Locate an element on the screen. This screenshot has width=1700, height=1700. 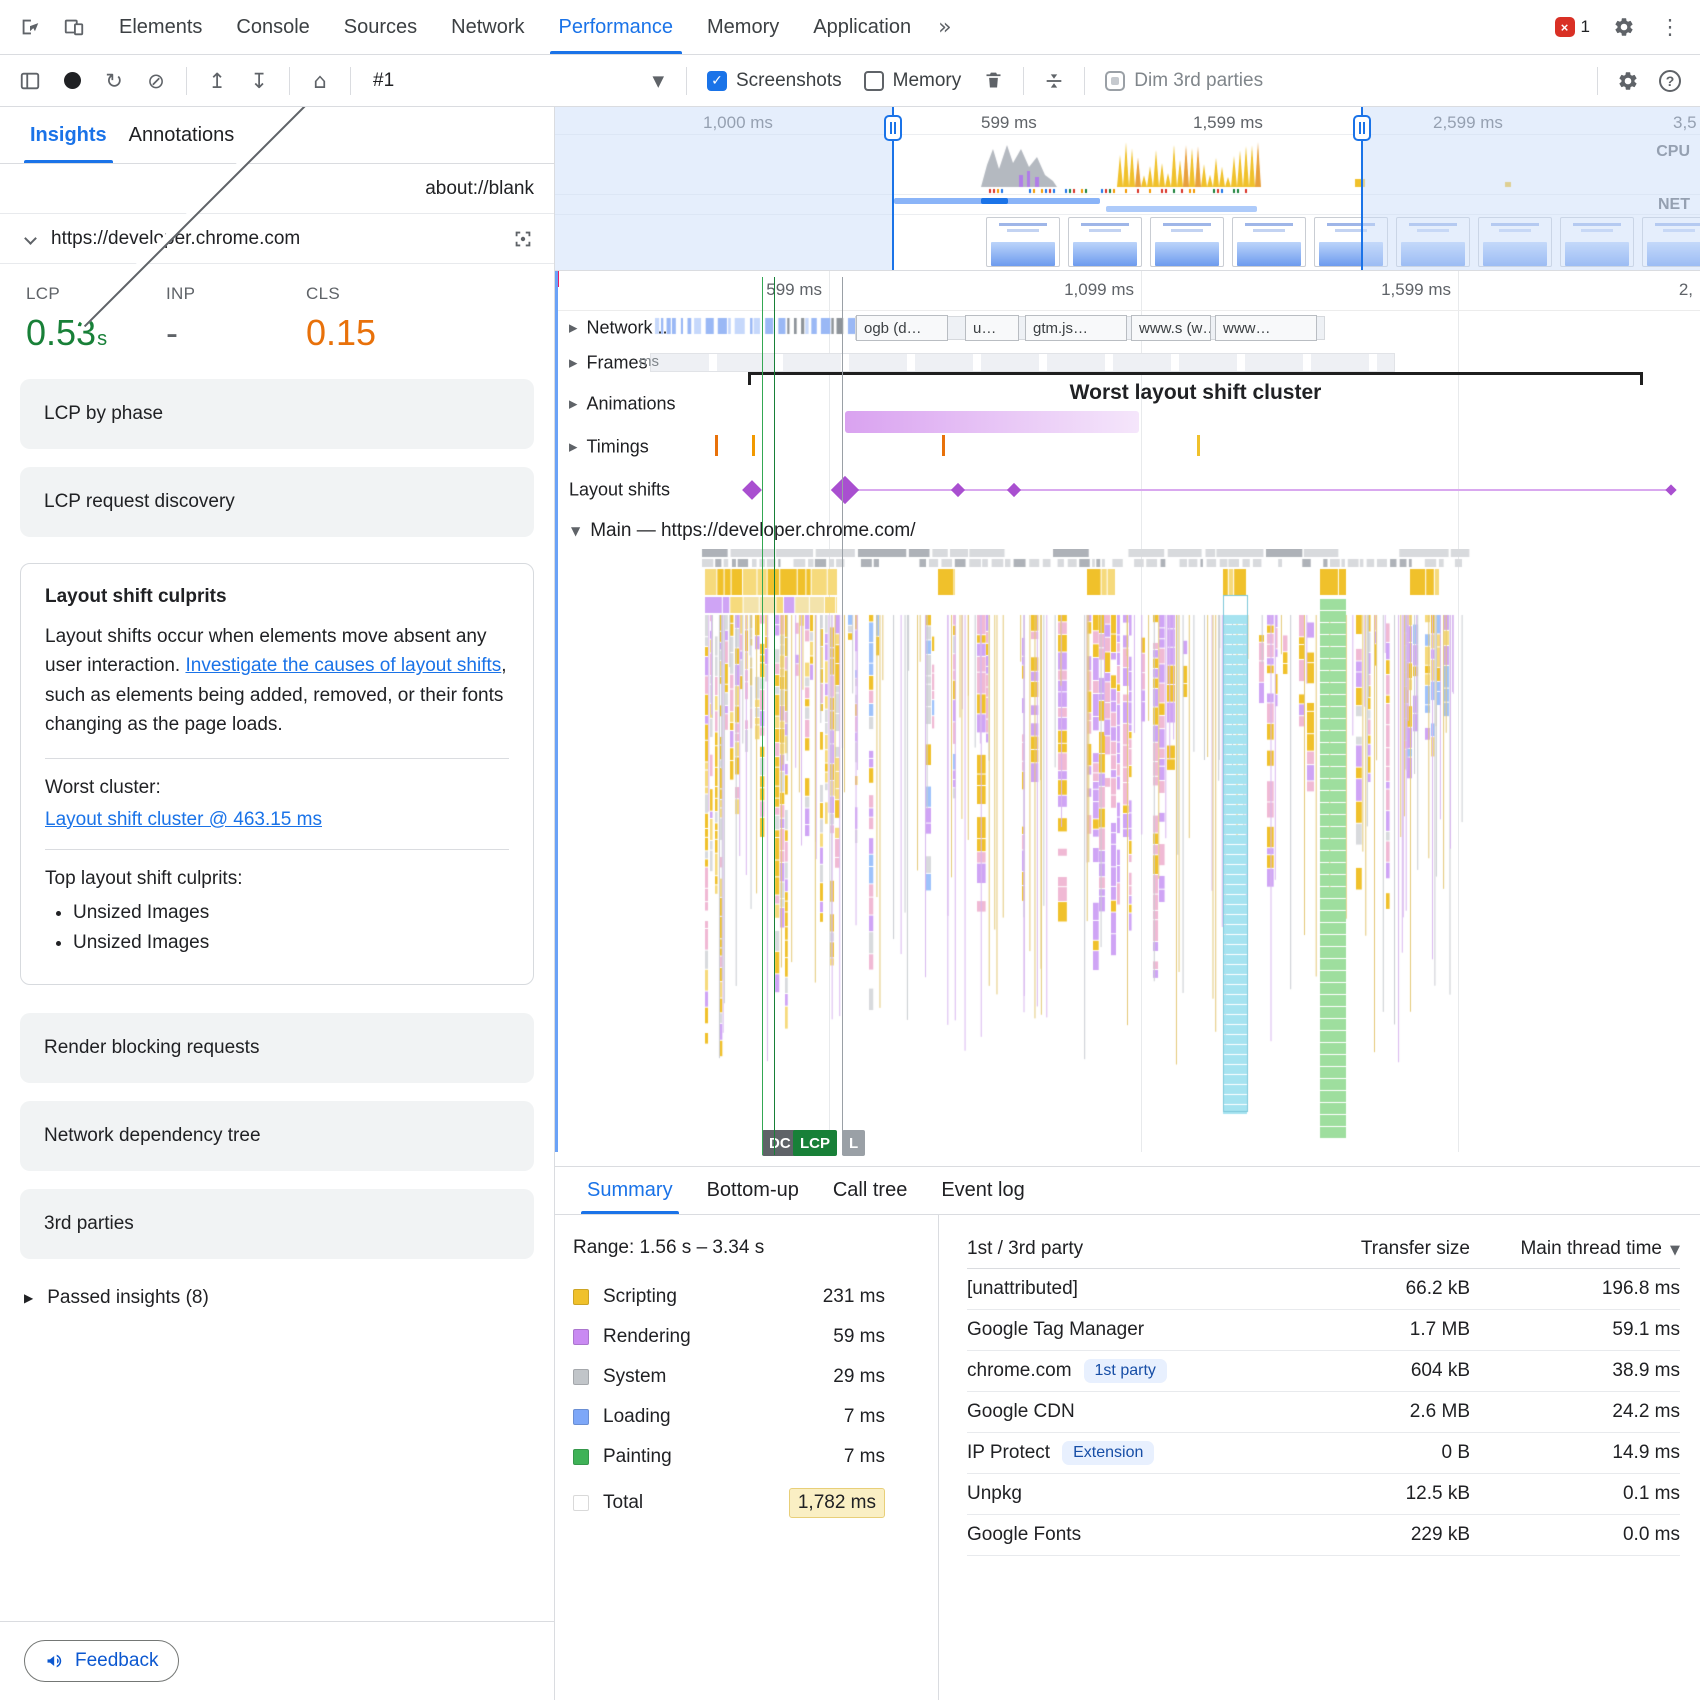
reload-and-record-icon: ↻ is located at coordinates (114, 80).